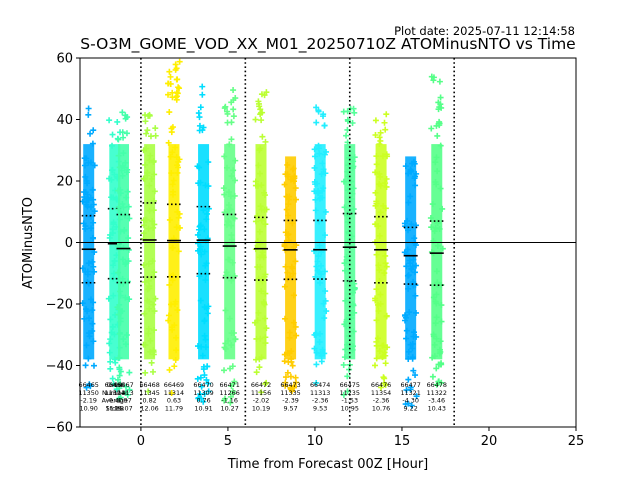 Image resolution: width=640 pixels, height=480 pixels. I want to click on stat-label: 0.63, so click(174, 401).